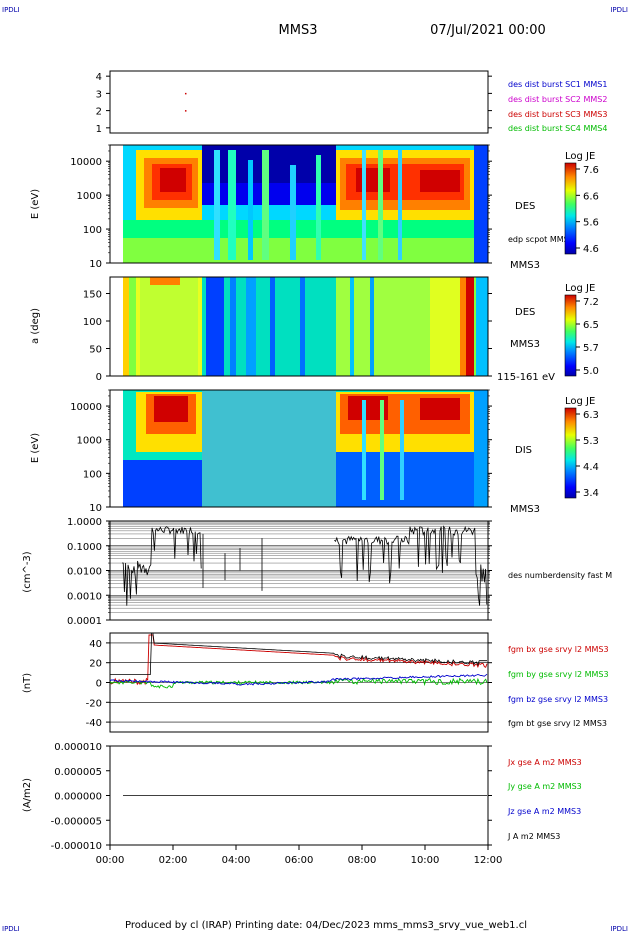  Describe the element at coordinates (298, 654) in the screenshot. I see `fgm-bt-series-line` at that location.